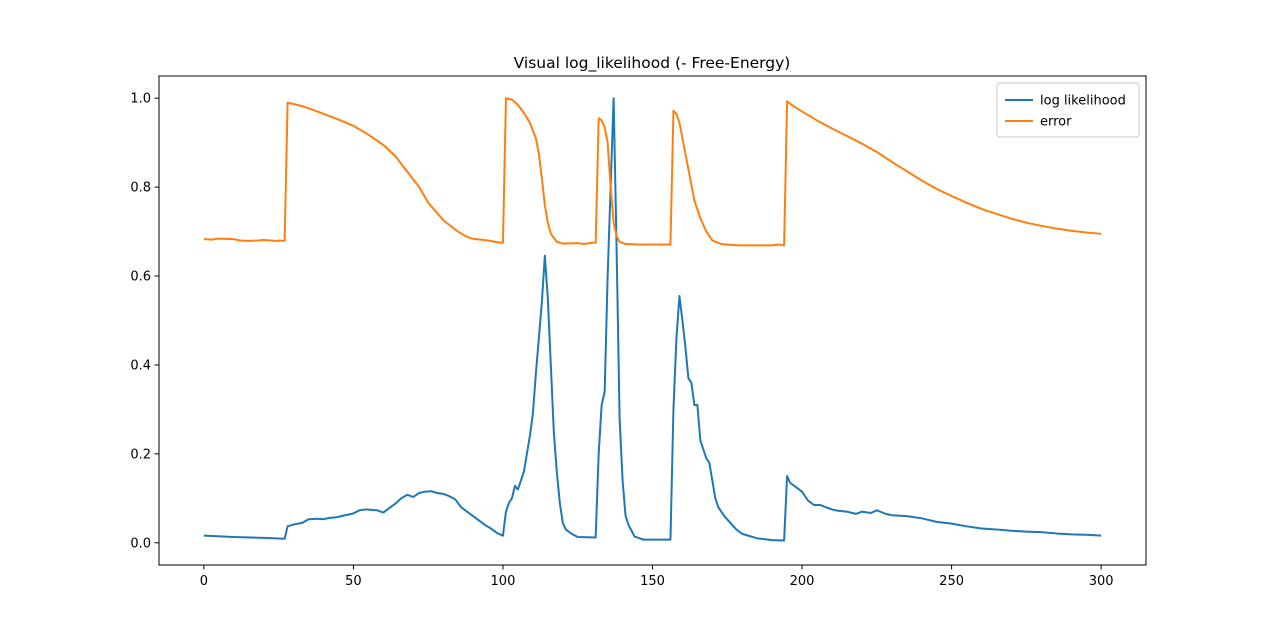 The width and height of the screenshot is (1274, 635). Describe the element at coordinates (140, 99) in the screenshot. I see `y-tick-label: 1.0` at that location.